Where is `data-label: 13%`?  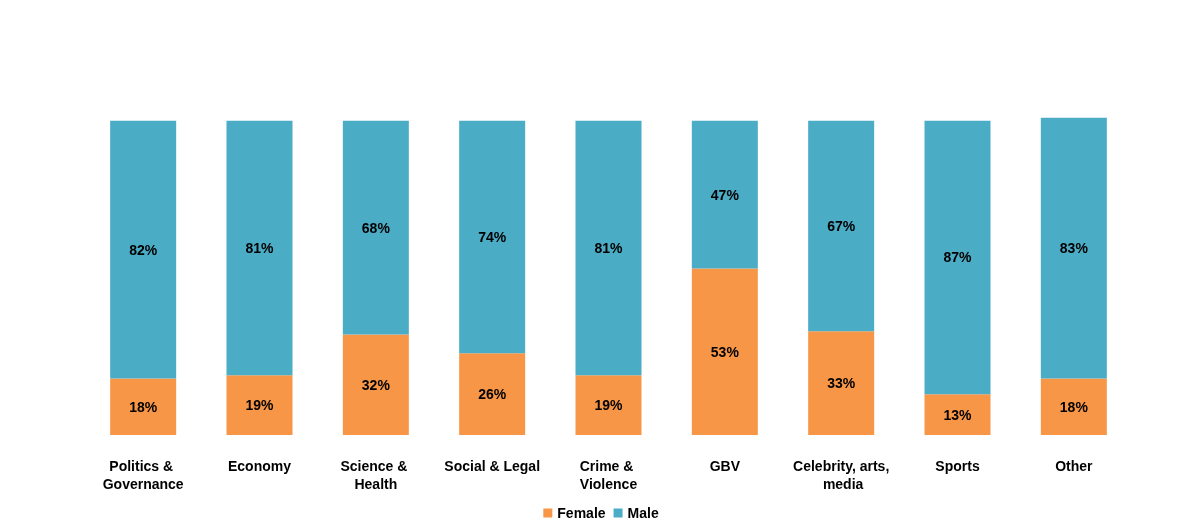 data-label: 13% is located at coordinates (958, 414).